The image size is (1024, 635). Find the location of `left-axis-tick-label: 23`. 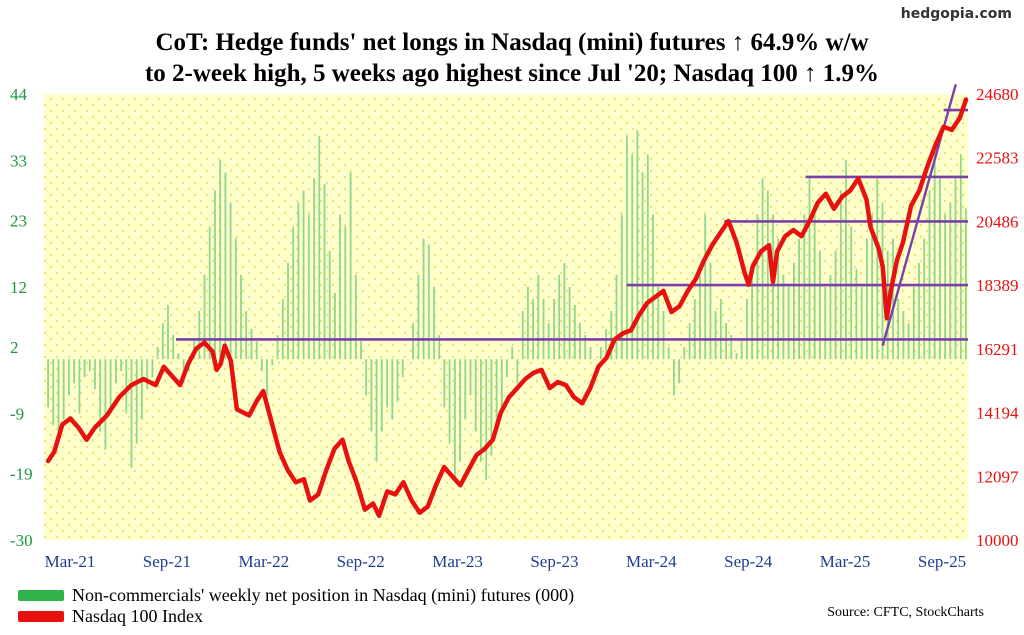

left-axis-tick-label: 23 is located at coordinates (18, 221).